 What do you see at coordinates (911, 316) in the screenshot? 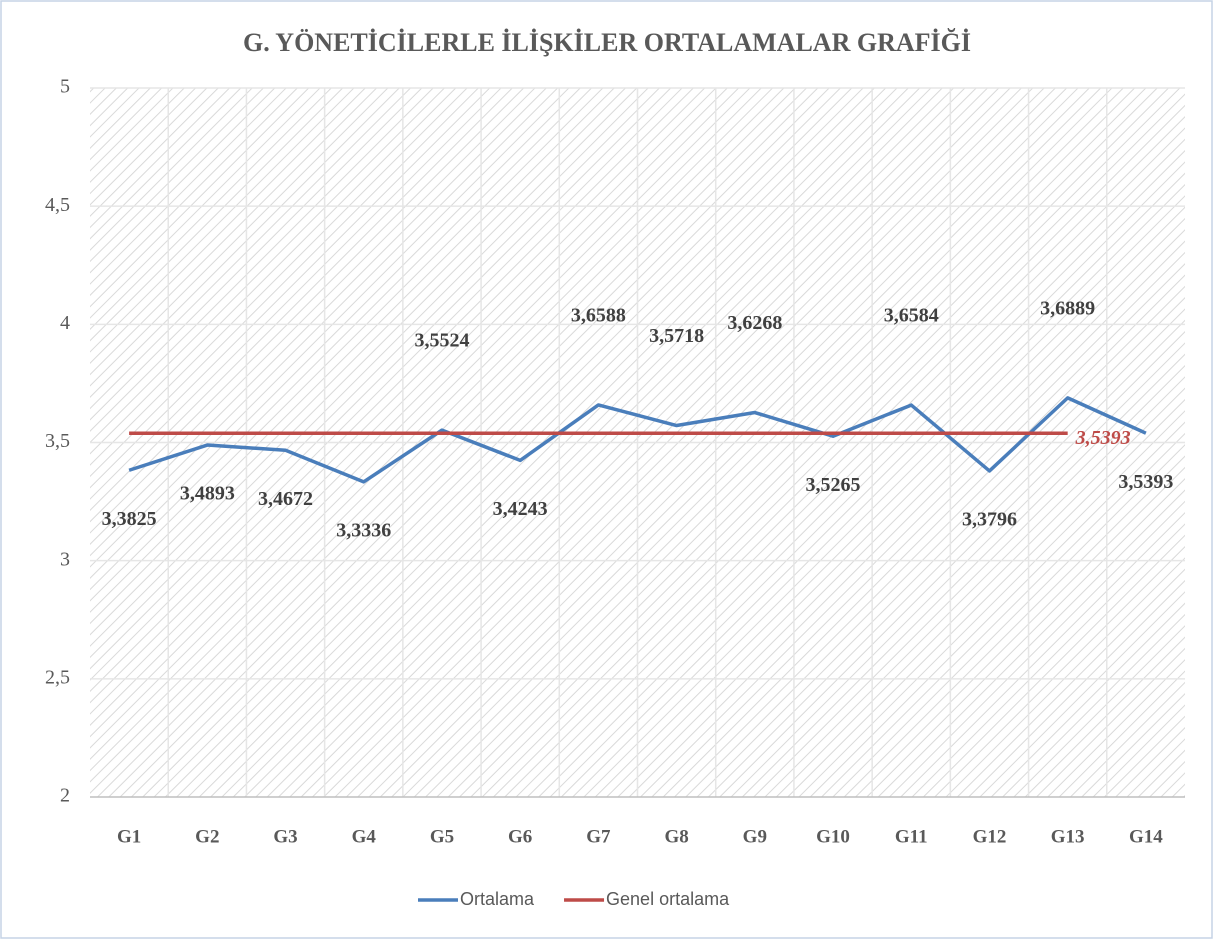
I see `data-label: 3,6584` at bounding box center [911, 316].